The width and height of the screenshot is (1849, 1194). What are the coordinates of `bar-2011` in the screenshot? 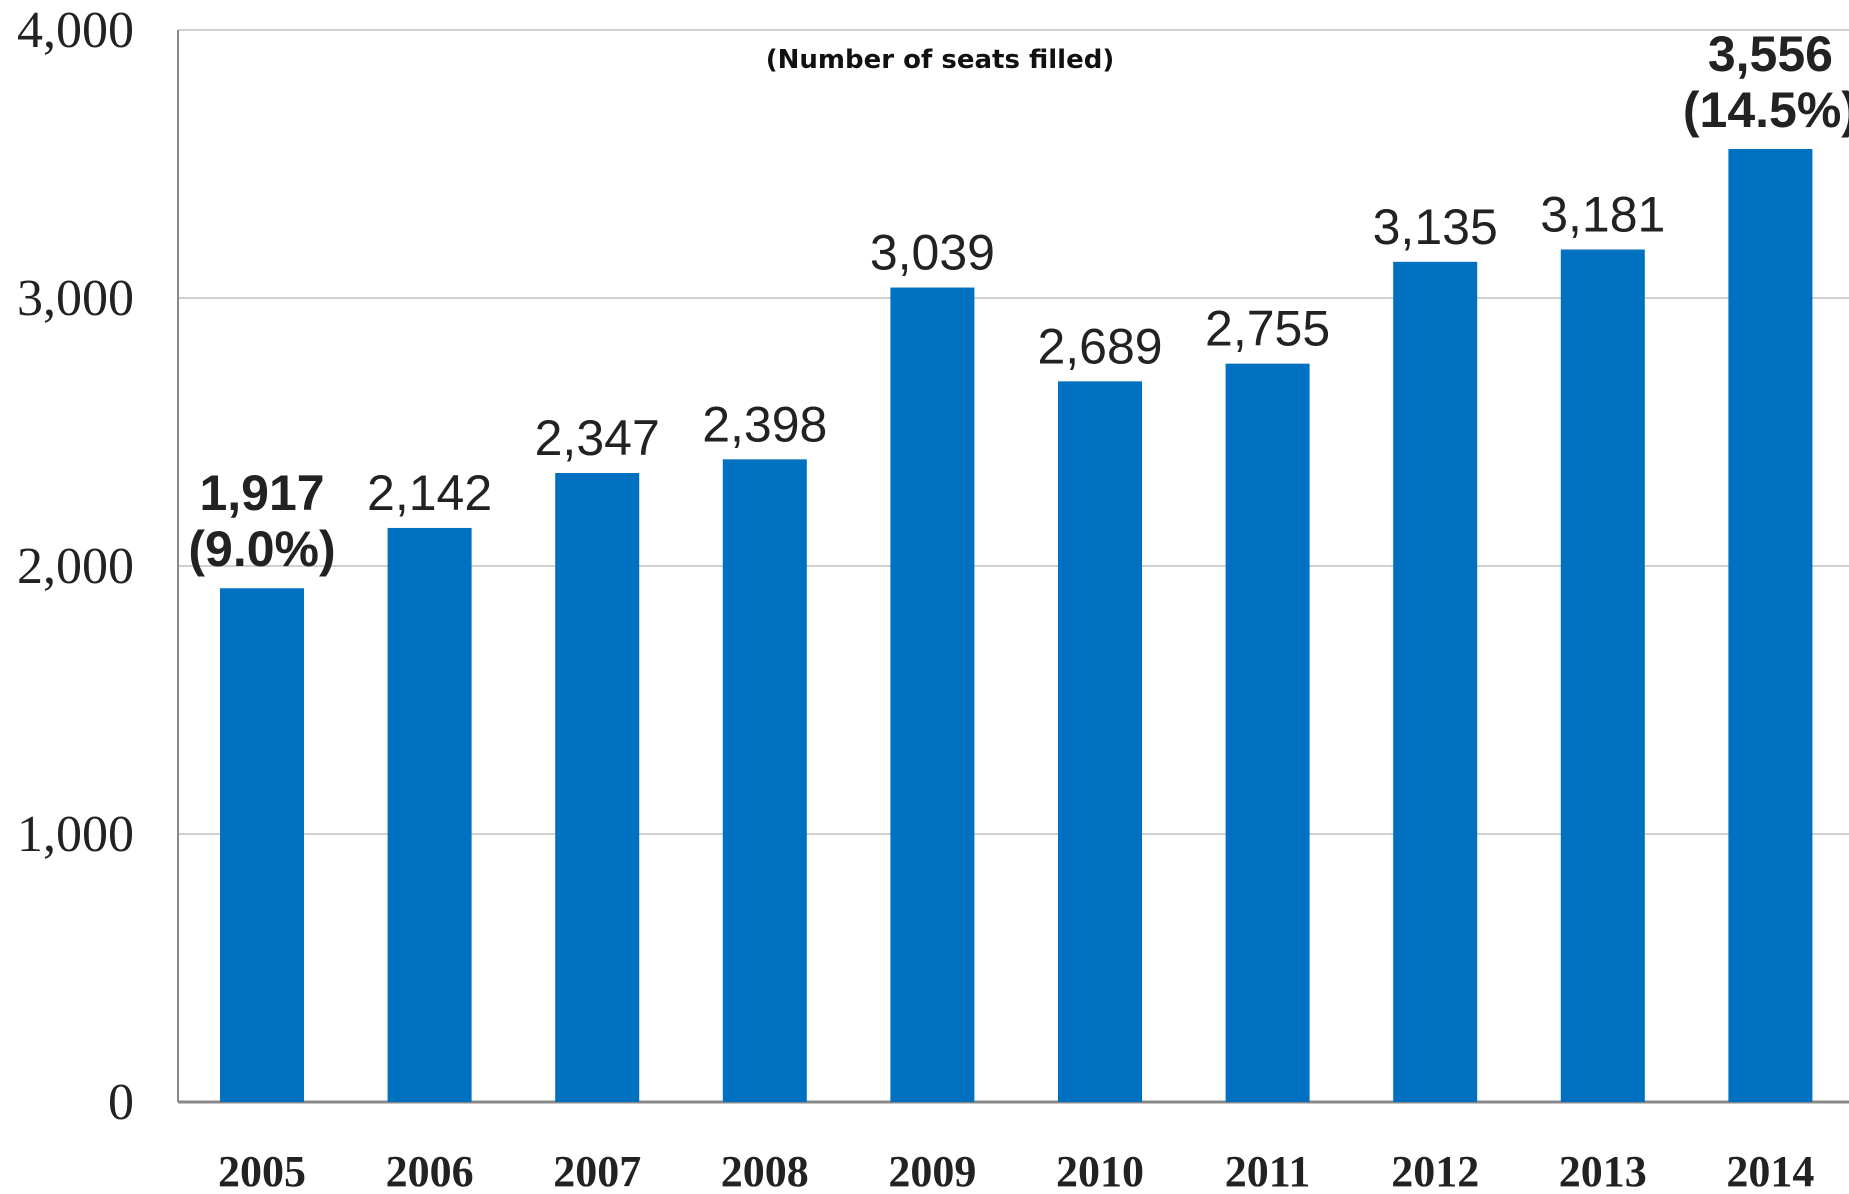 It's located at (1267, 732).